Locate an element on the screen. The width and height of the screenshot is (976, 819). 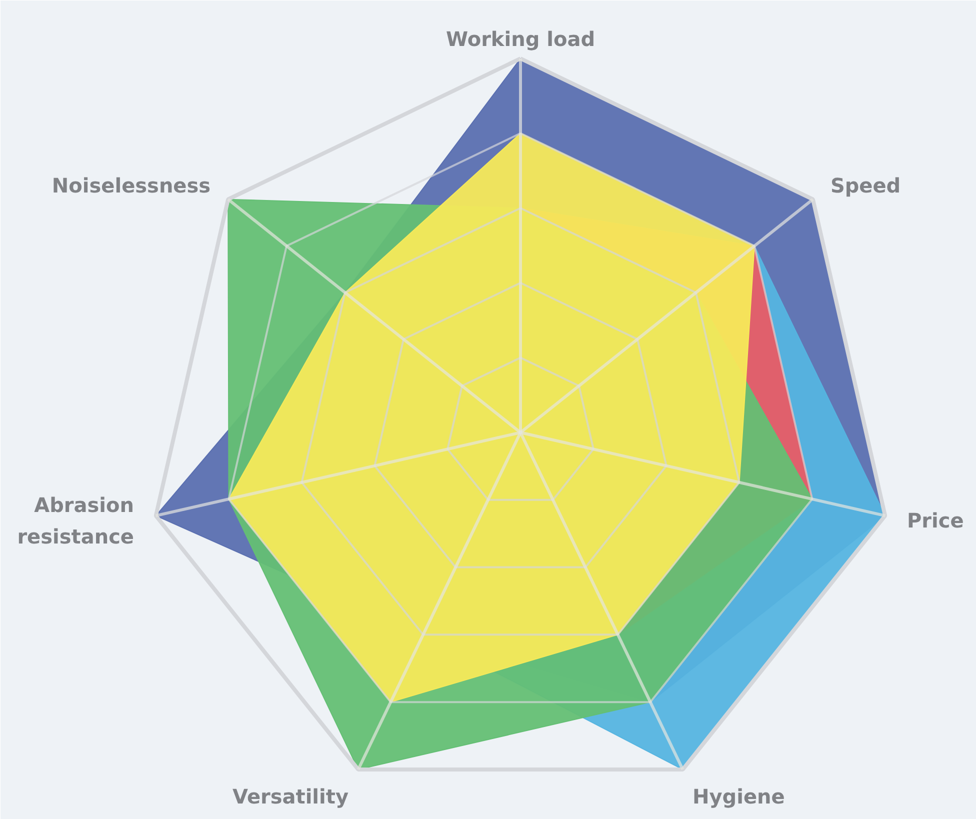
spoke-label: Working load is located at coordinates (521, 39).